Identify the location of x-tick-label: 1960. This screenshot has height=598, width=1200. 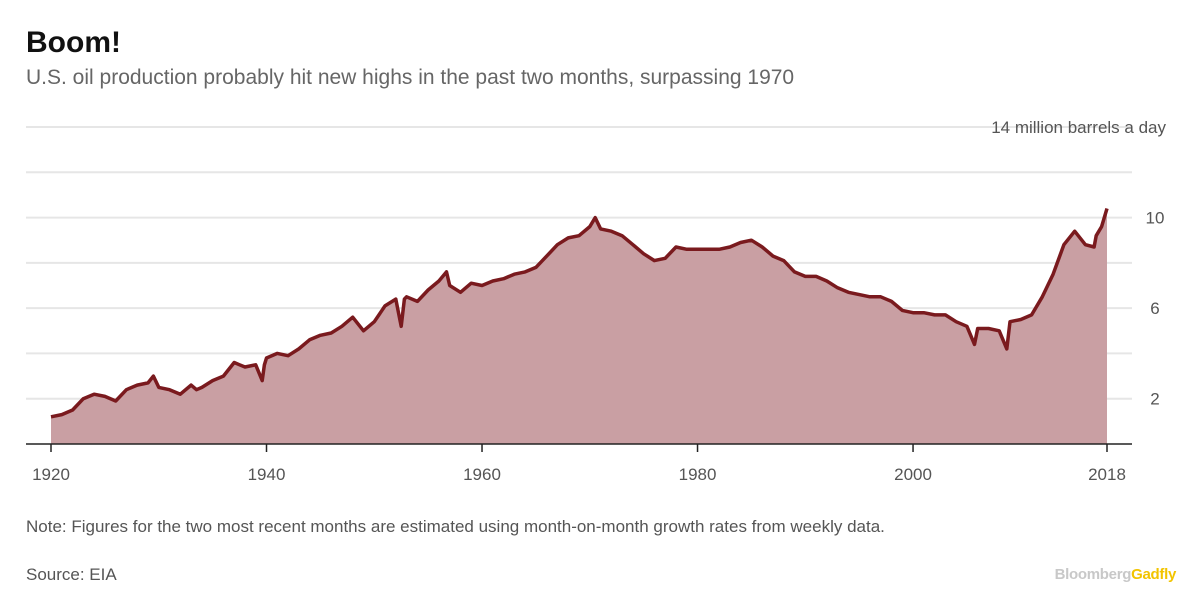
(482, 474).